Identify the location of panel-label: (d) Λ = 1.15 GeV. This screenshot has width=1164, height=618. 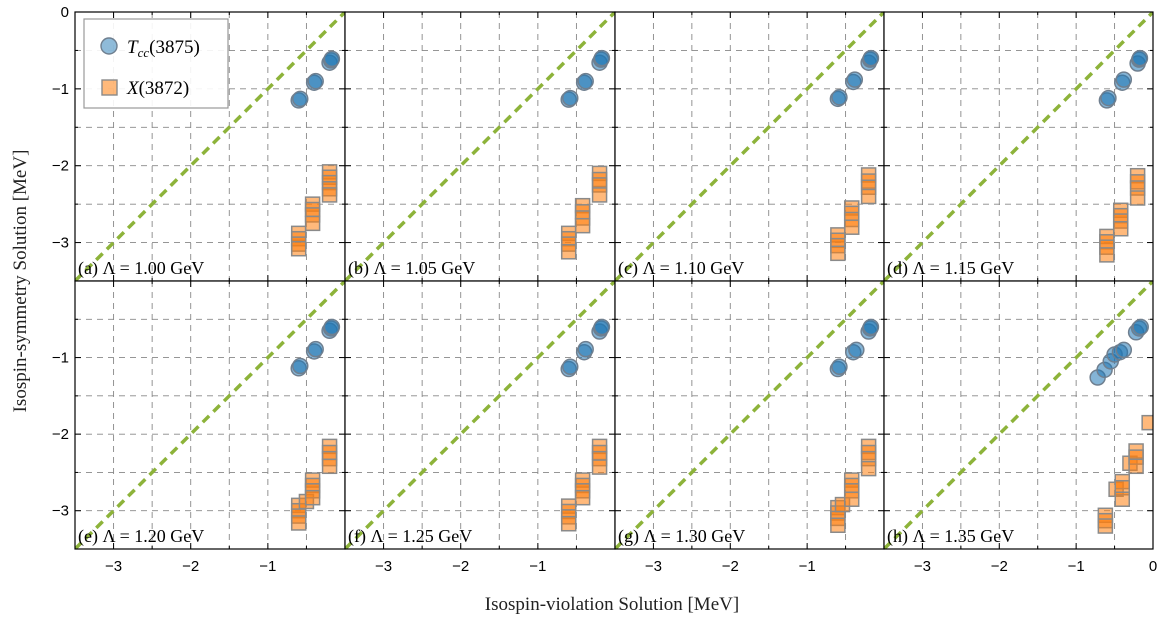
(950, 268).